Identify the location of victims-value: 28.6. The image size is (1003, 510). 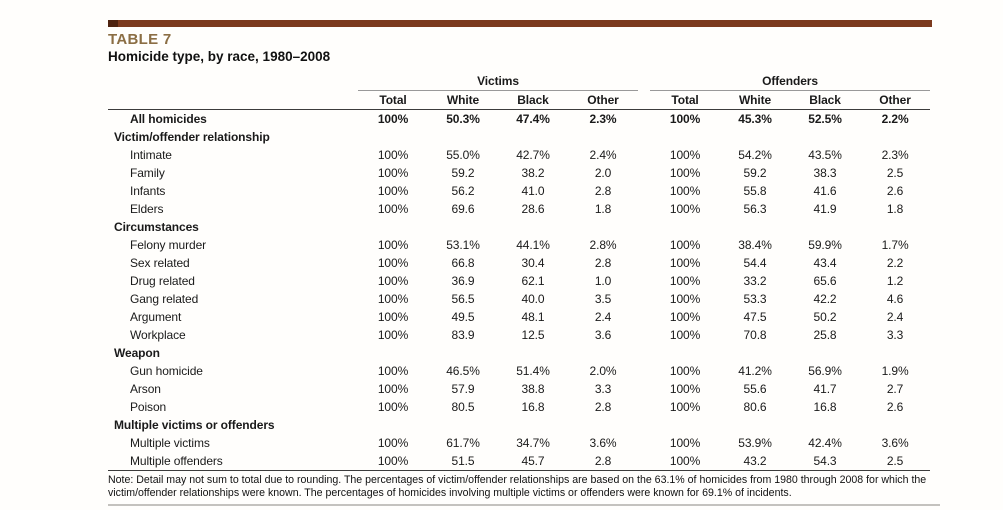
(533, 209).